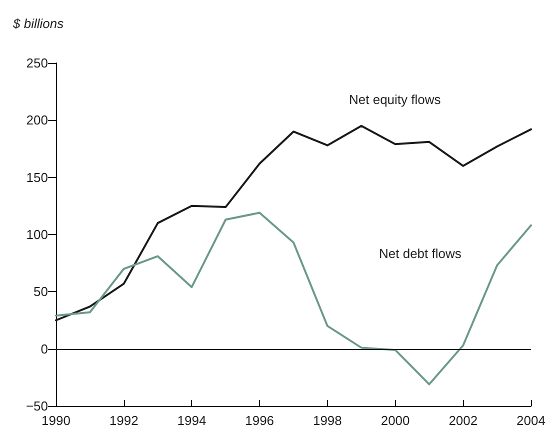  Describe the element at coordinates (420, 253) in the screenshot. I see `text: Net debt flows` at that location.